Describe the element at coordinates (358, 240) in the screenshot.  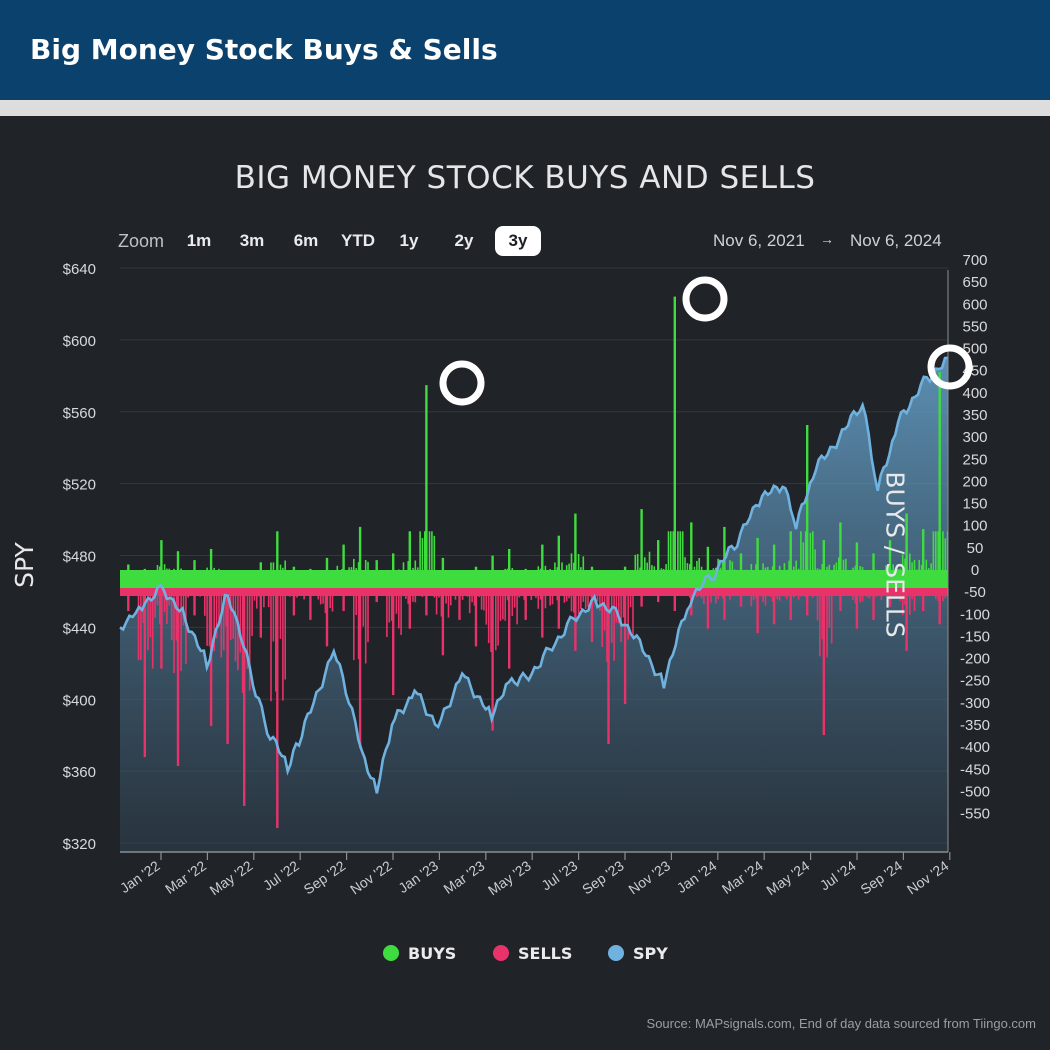
I see `zoom-ytd-button: YTD` at that location.